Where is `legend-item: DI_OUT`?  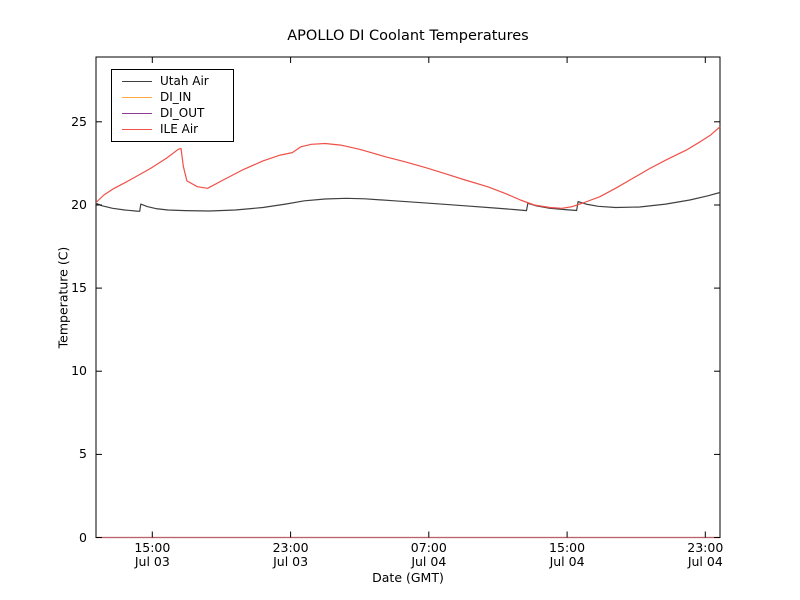
legend-item: DI_OUT is located at coordinates (172, 113).